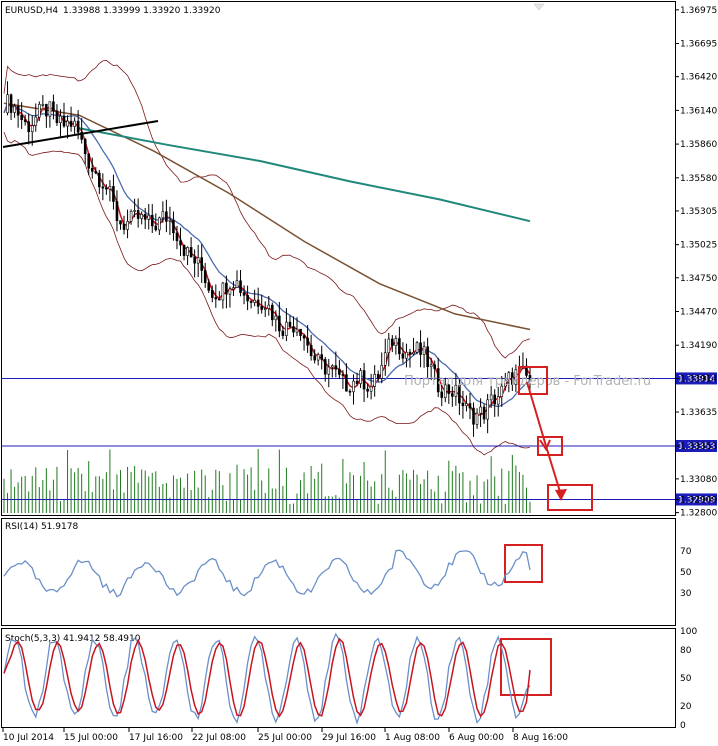 This screenshot has height=746, width=718. Describe the element at coordinates (698, 78) in the screenshot. I see `price-tick-label: 1.36420` at that location.